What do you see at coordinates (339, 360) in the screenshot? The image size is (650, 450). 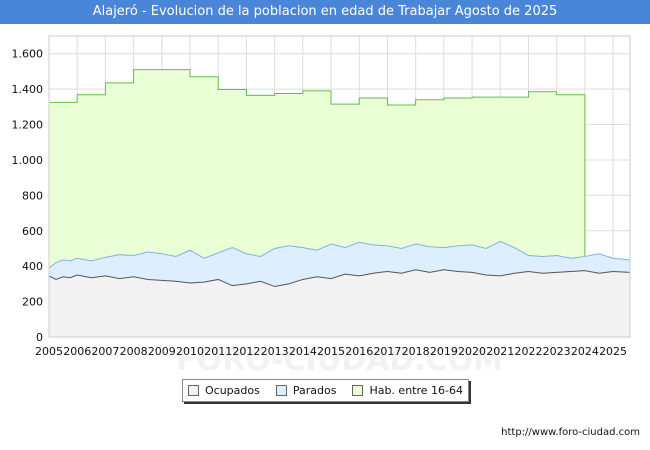 I see `watermark-text: FORO-CIUDAD.COM` at bounding box center [339, 360].